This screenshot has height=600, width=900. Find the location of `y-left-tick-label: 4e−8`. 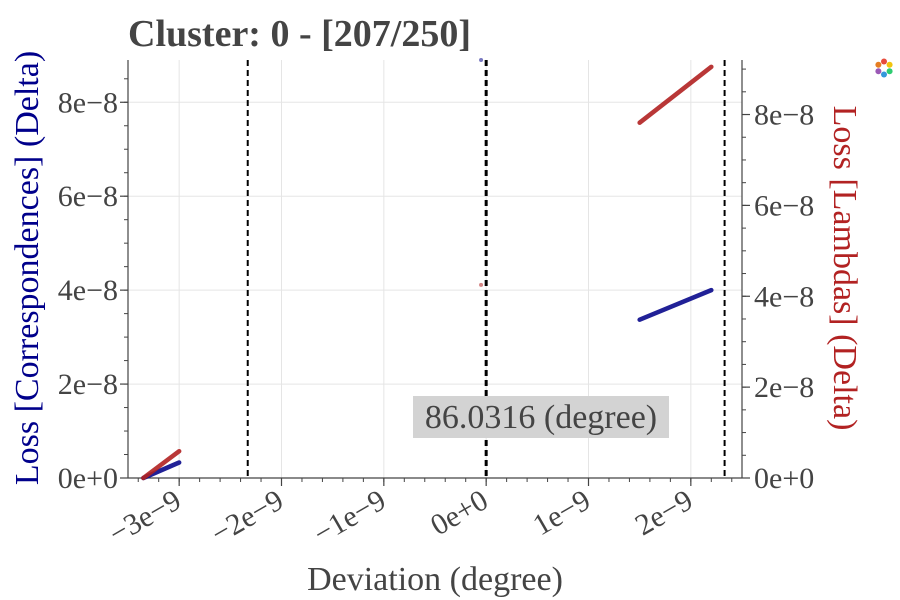

y-left-tick-label: 4e−8 is located at coordinates (88, 290).